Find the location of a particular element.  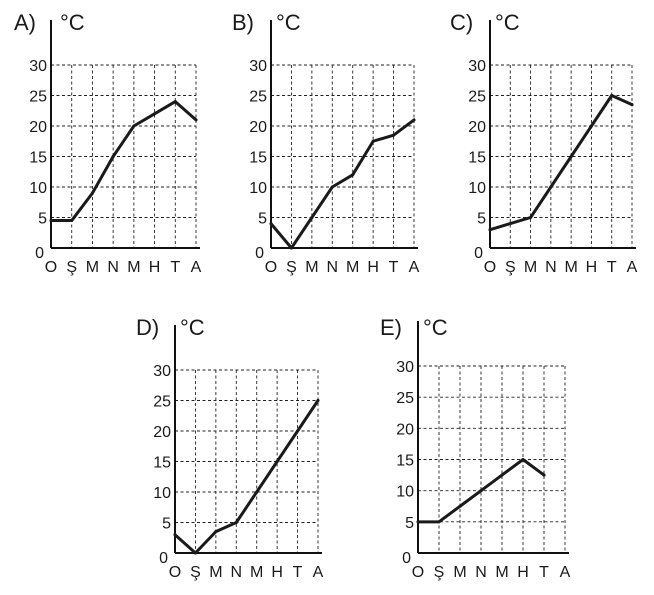

chart-title: C) is located at coordinates (461, 22).